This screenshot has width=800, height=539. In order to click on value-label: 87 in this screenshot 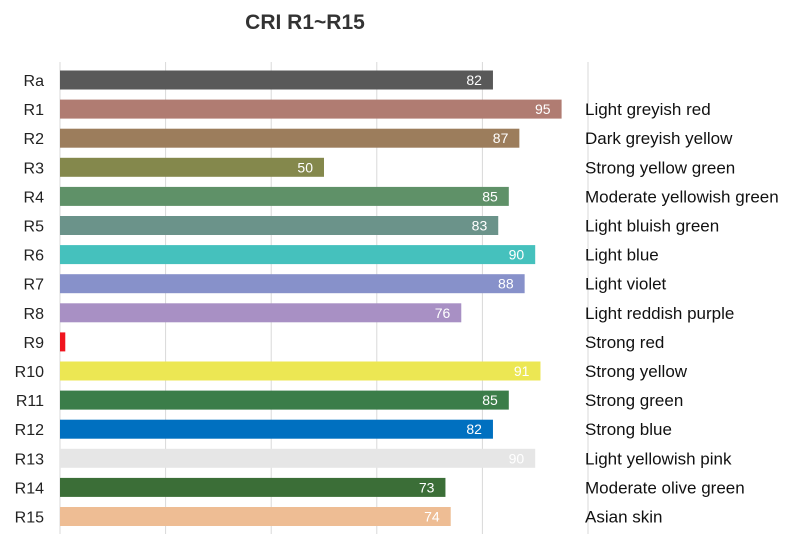, I will do `click(501, 138)`.